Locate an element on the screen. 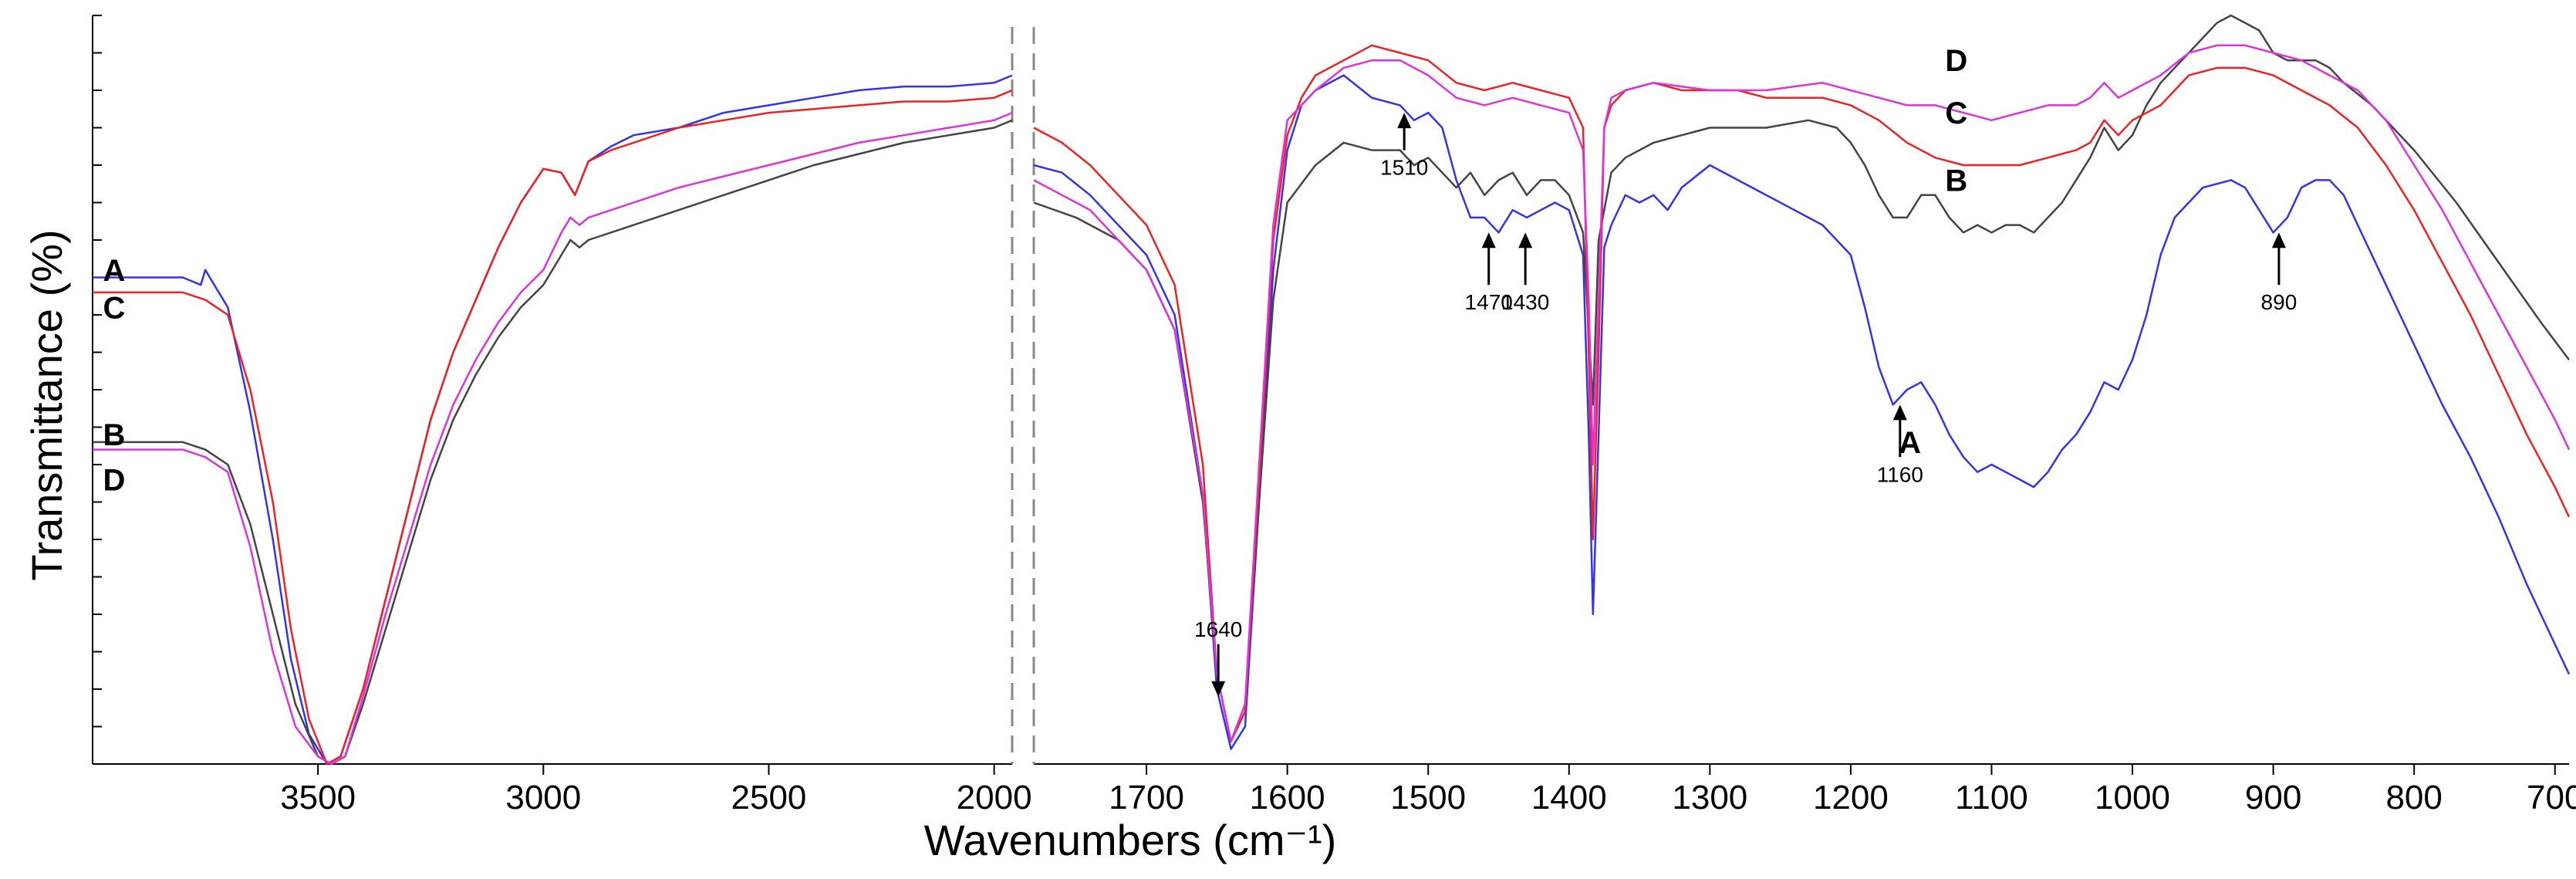 The image size is (2576, 879). x-axis-title: Wavenumbers (cm⁻¹) is located at coordinates (1130, 840).